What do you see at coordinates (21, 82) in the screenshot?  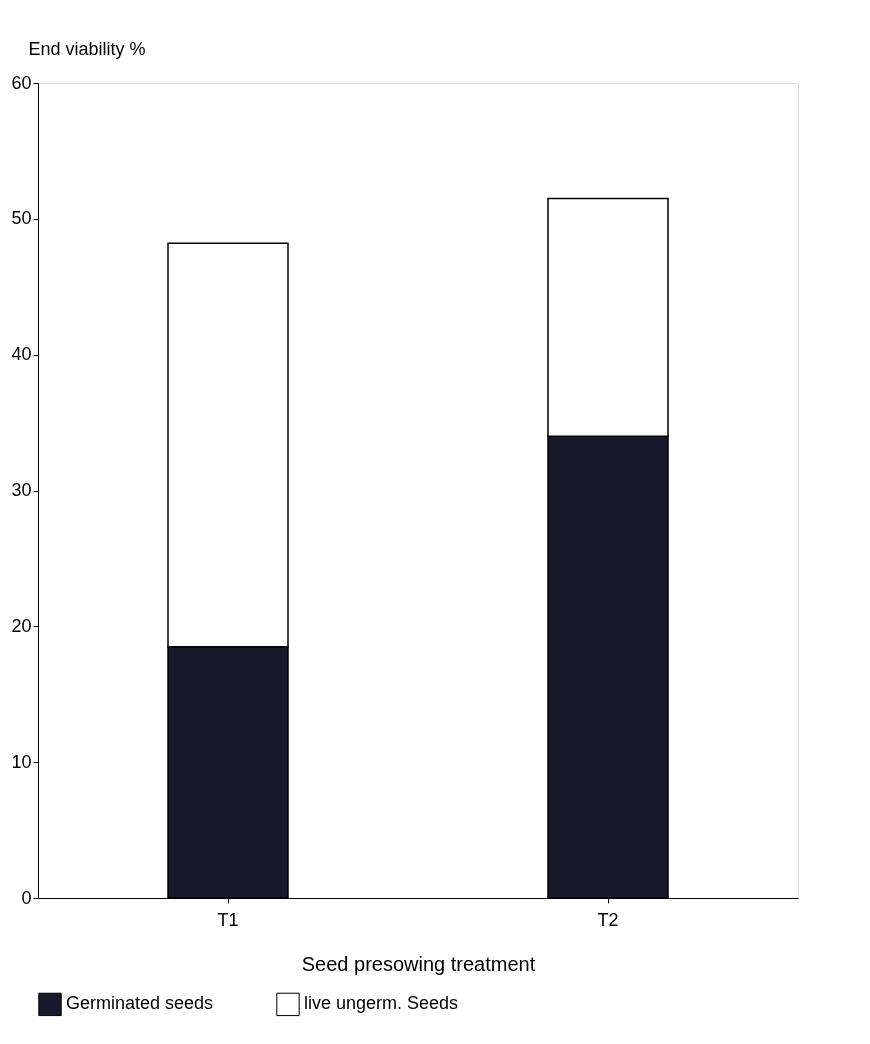 I see `y-tick-label: 60` at bounding box center [21, 82].